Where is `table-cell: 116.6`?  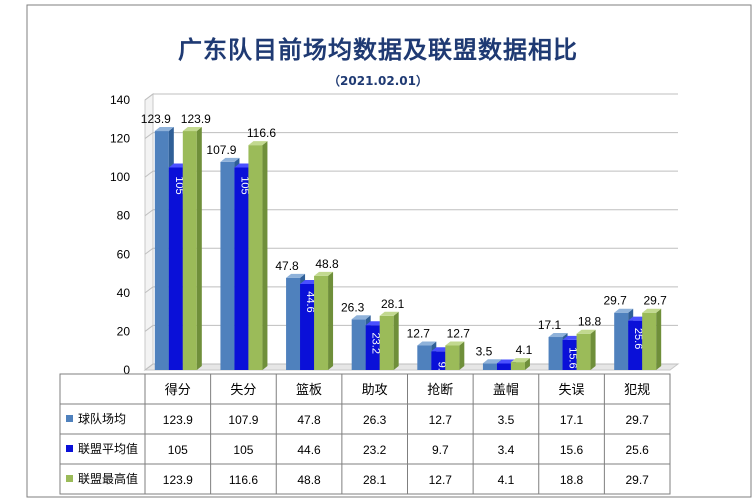
table-cell: 116.6 is located at coordinates (243, 480).